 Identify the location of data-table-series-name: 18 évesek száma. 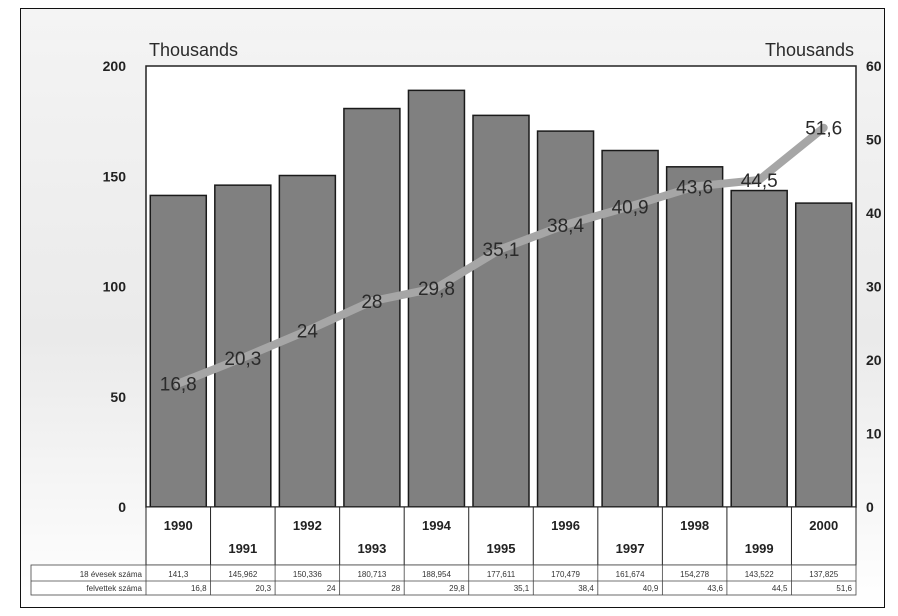
(111, 574).